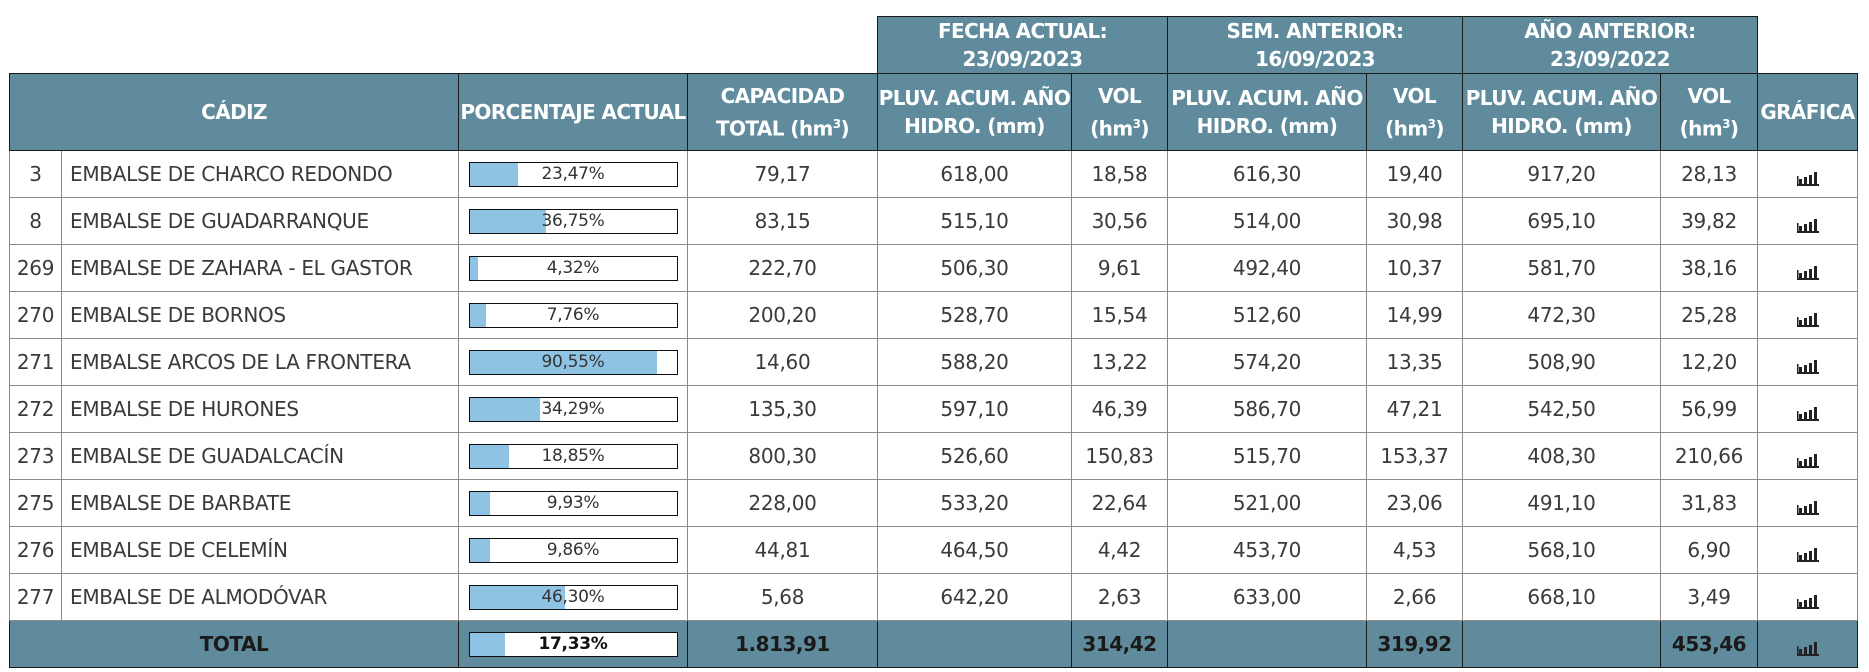 This screenshot has width=1869, height=672. Describe the element at coordinates (1709, 221) in the screenshot. I see `vol-ano-anterior: 39,82` at that location.